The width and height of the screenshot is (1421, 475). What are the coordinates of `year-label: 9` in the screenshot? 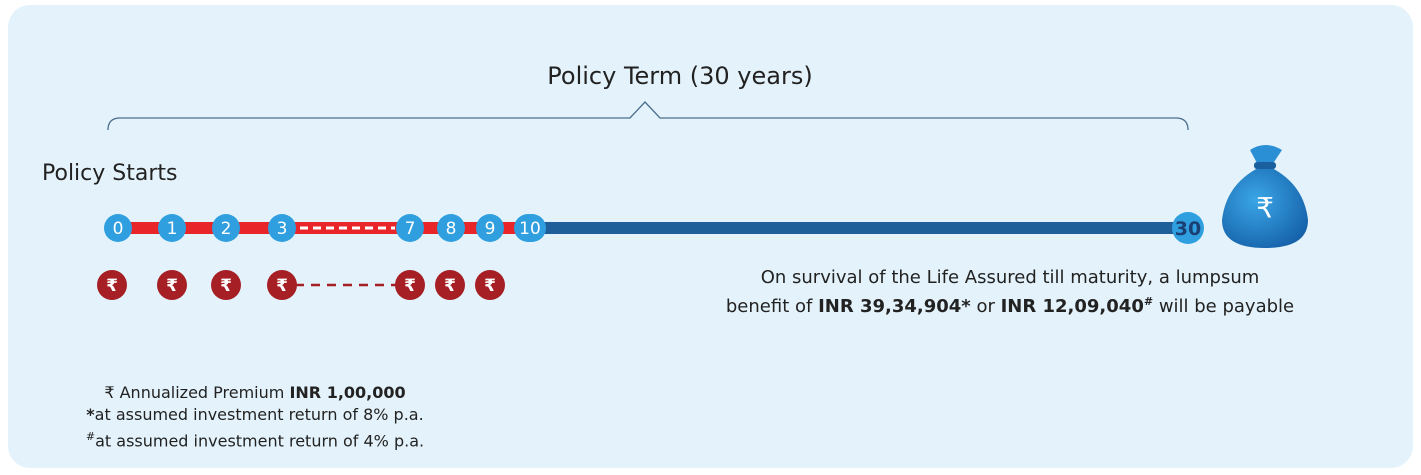 It's located at (490, 229).